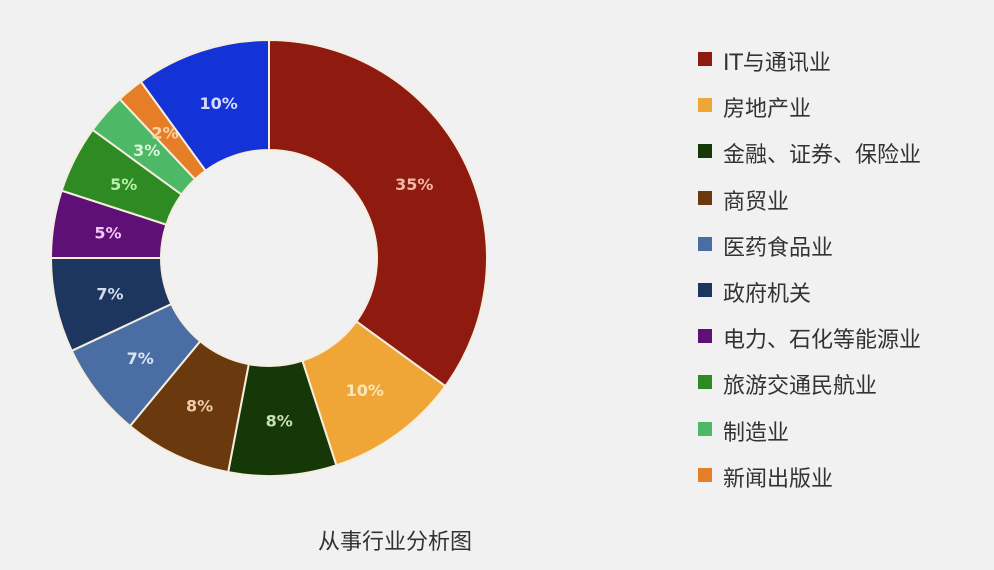 The image size is (994, 570). Describe the element at coordinates (165, 132) in the screenshot. I see `slice-label: 2%` at that location.